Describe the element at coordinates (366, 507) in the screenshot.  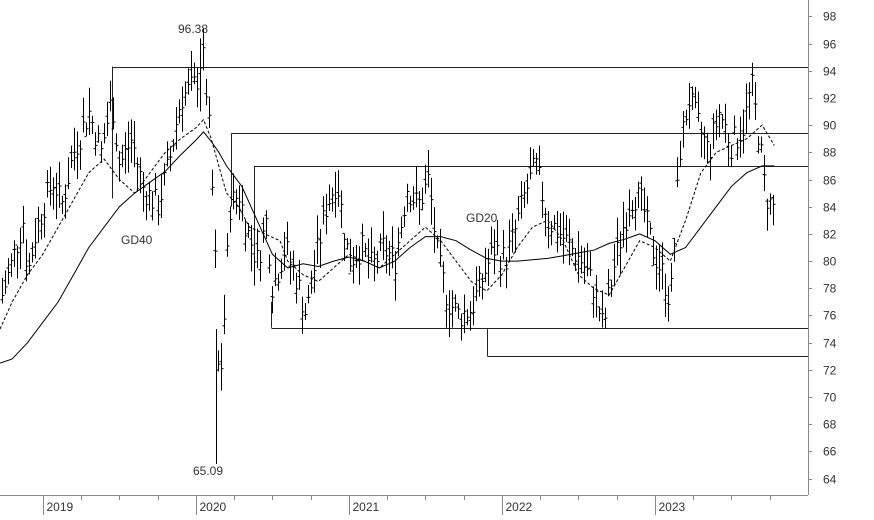
I see `x-tick-label: 2021` at that location.